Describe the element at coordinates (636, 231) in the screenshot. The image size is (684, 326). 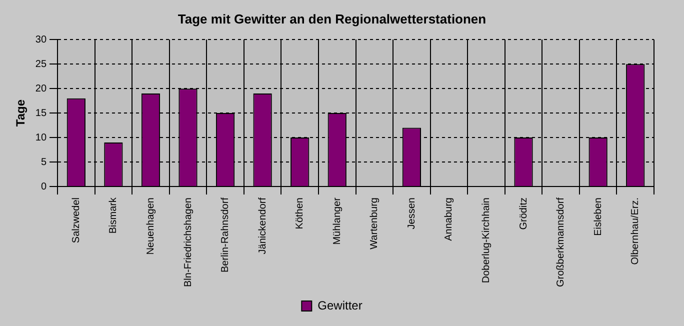
I see `x-tick-label: Olbernhau/Erz.` at that location.